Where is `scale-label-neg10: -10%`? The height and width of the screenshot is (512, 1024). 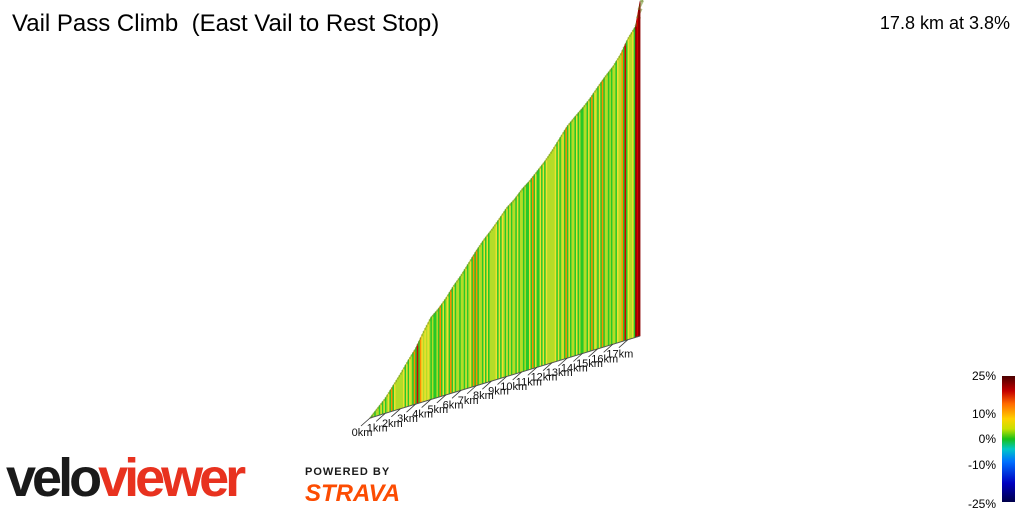 scale-label-neg10: -10% is located at coordinates (981, 465).